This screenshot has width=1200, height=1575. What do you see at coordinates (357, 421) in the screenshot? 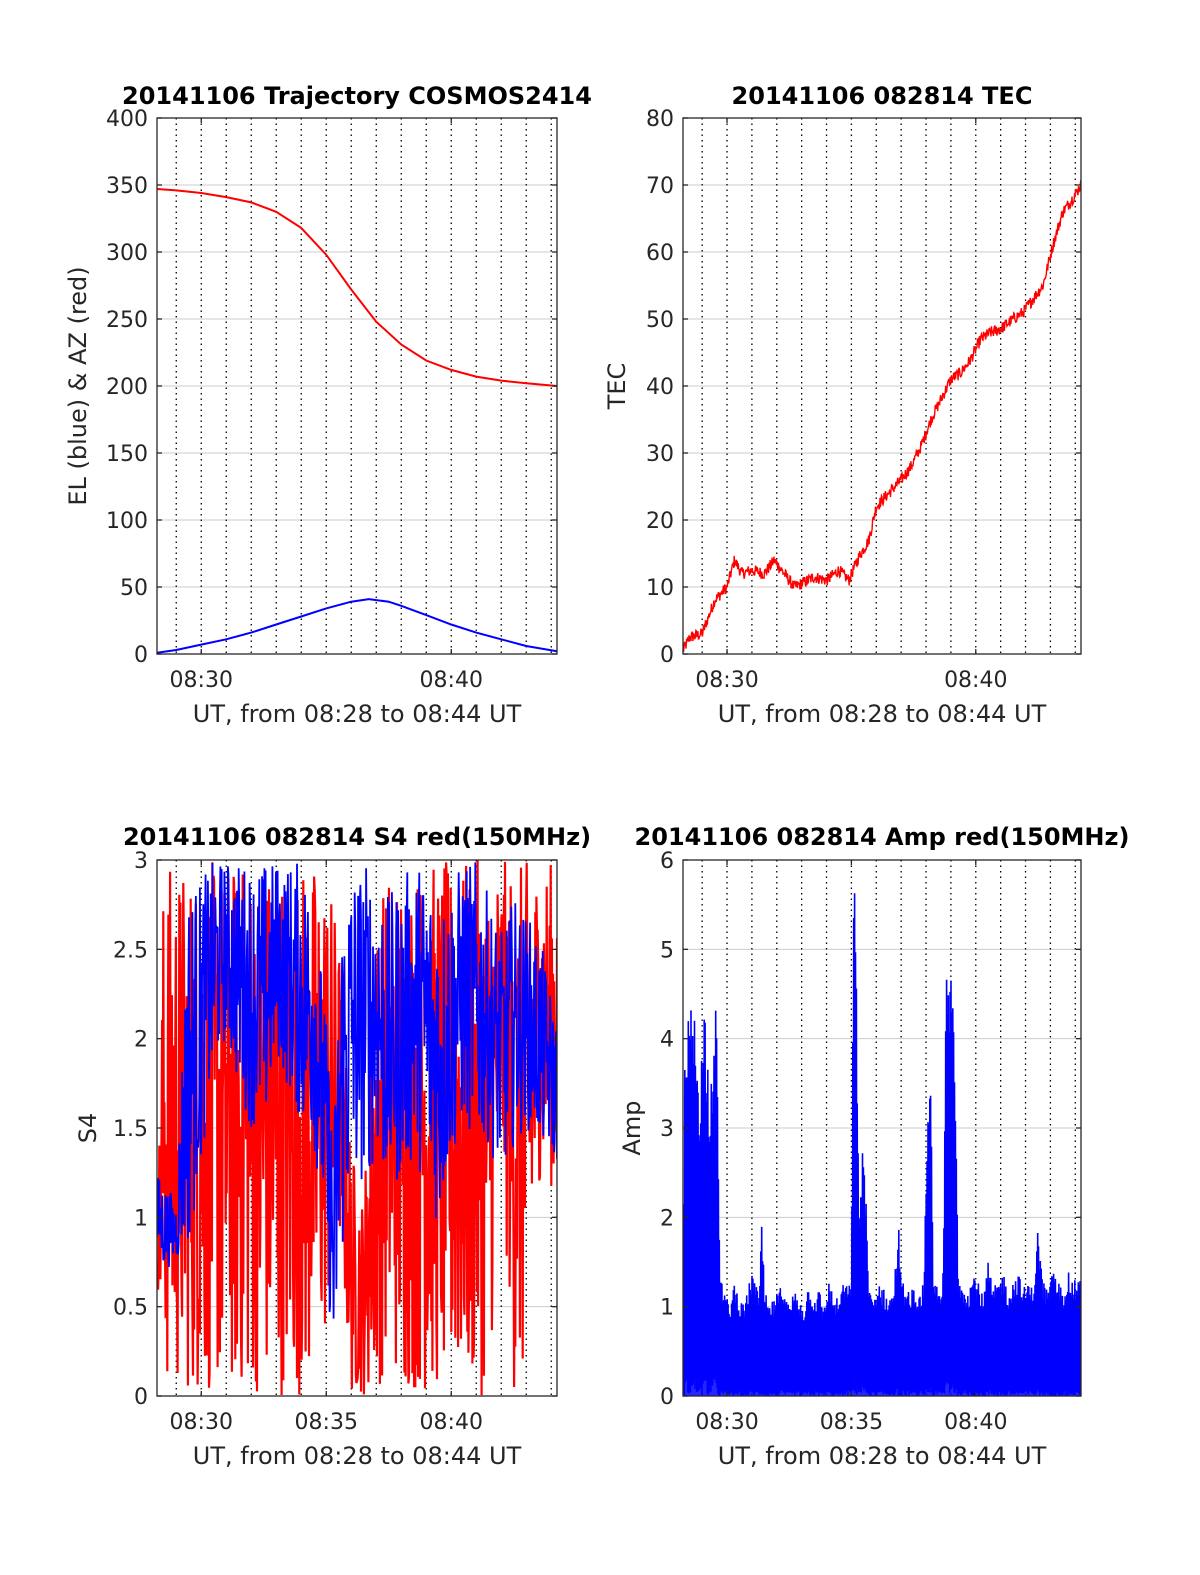
I see `trajectory-series` at bounding box center [357, 421].